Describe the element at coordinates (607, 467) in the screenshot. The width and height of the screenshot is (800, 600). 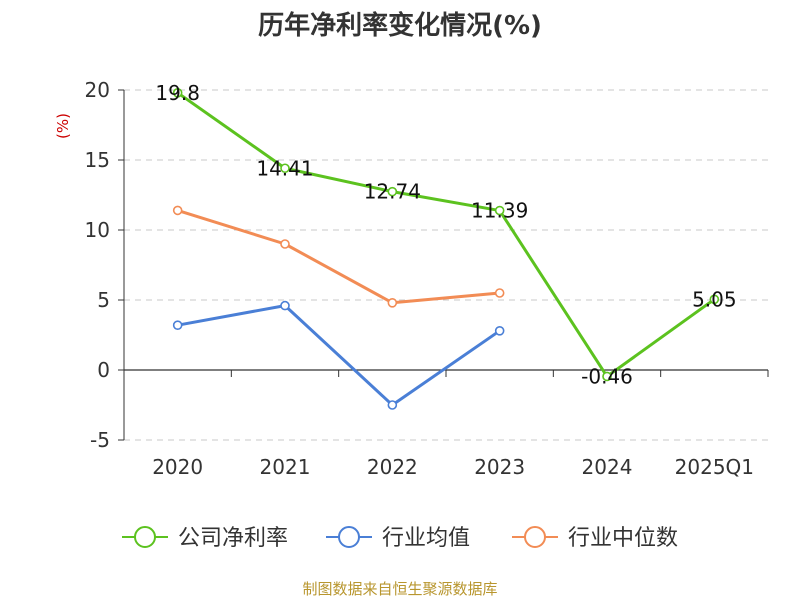
I see `x-tick-label: 2024` at that location.